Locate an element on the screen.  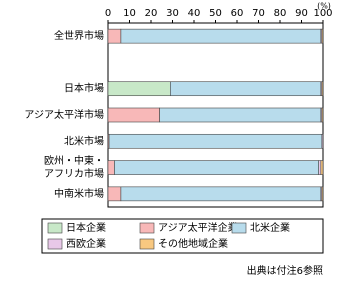
legend-label: 北米企業 is located at coordinates (270, 227).